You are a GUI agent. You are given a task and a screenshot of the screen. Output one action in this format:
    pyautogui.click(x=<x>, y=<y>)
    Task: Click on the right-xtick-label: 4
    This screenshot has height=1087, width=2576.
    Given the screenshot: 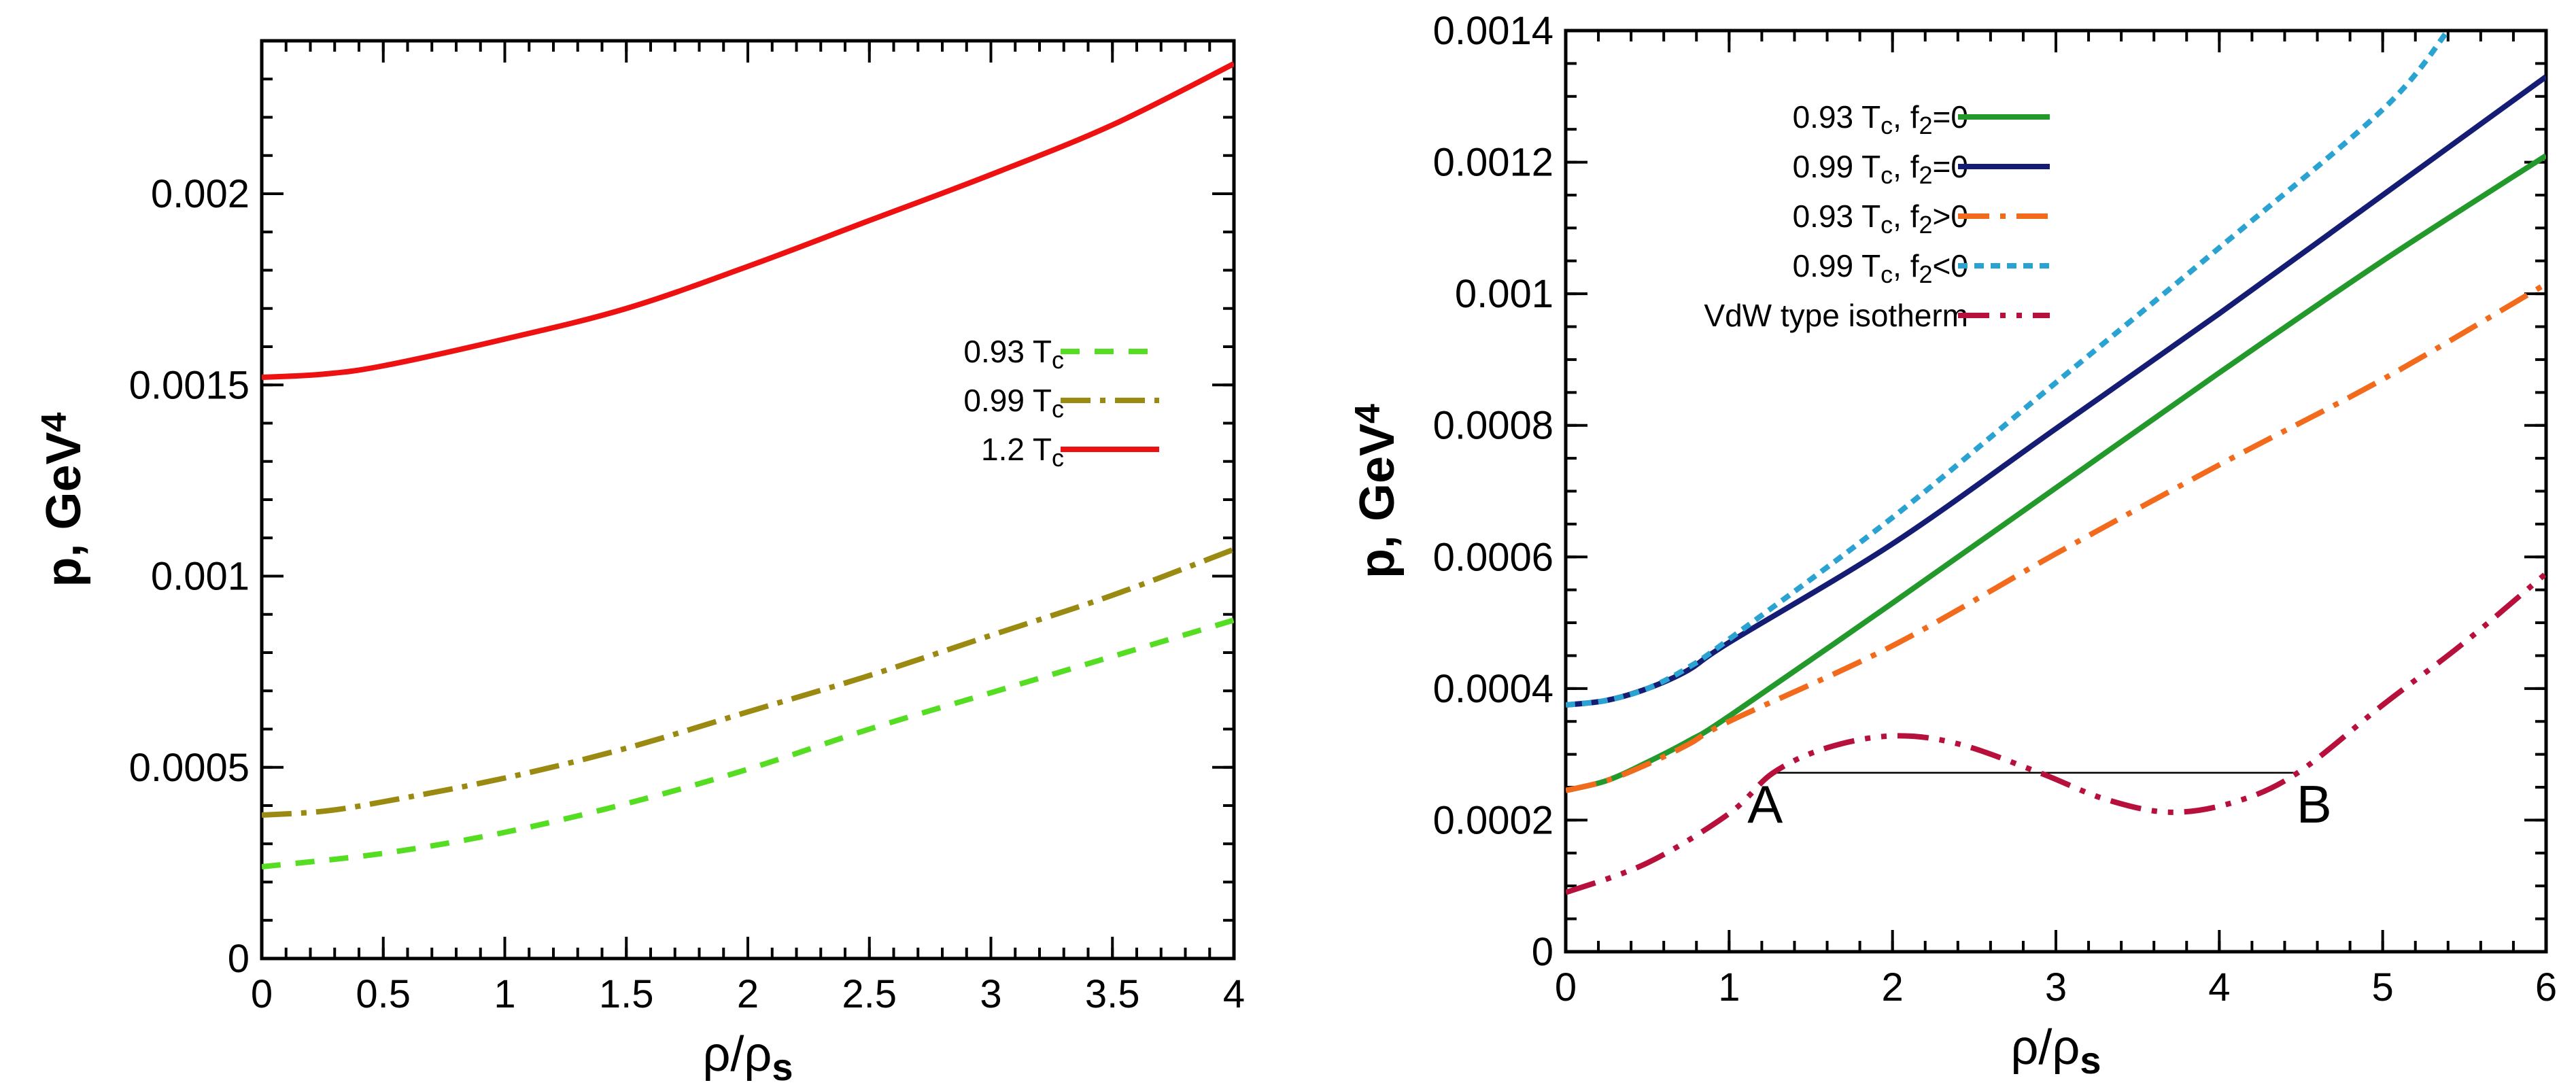 What is the action you would take?
    pyautogui.click(x=2219, y=987)
    